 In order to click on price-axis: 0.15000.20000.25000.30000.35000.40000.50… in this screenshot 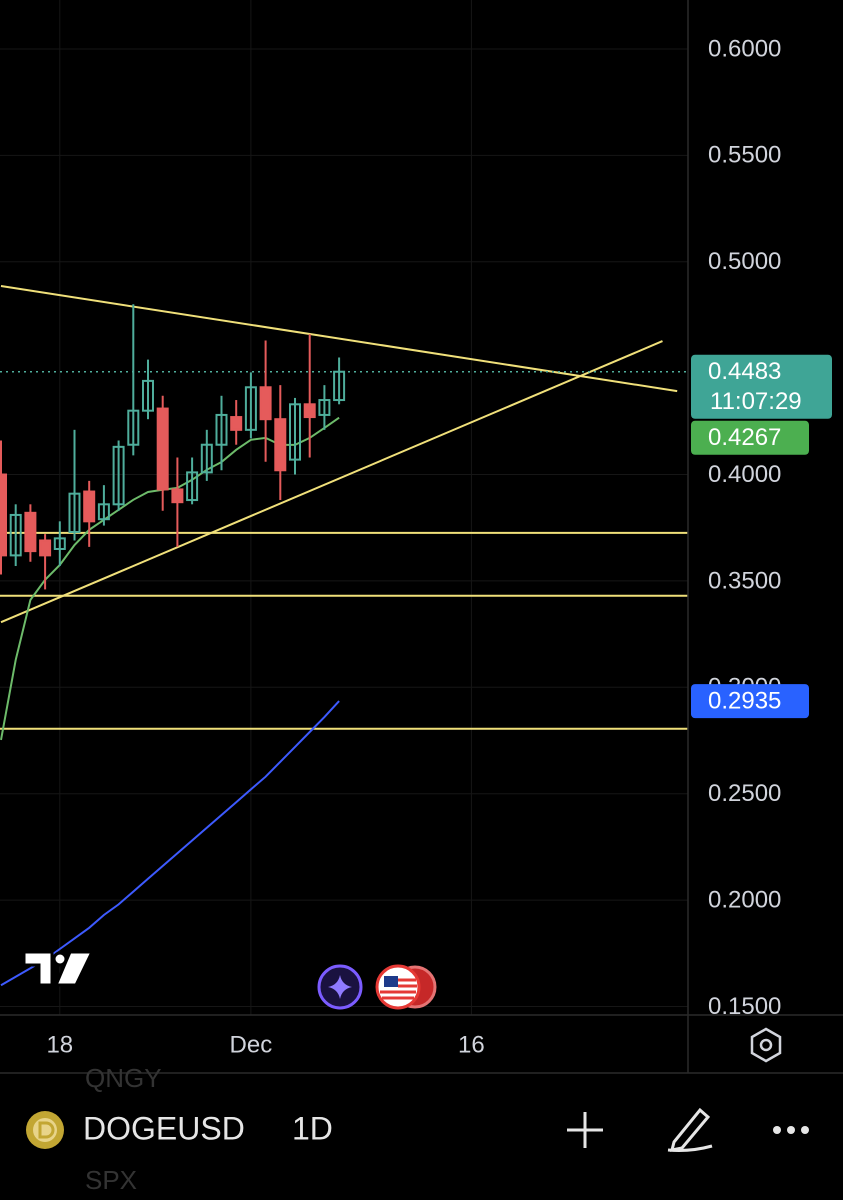, I will do `click(744, 527)`.